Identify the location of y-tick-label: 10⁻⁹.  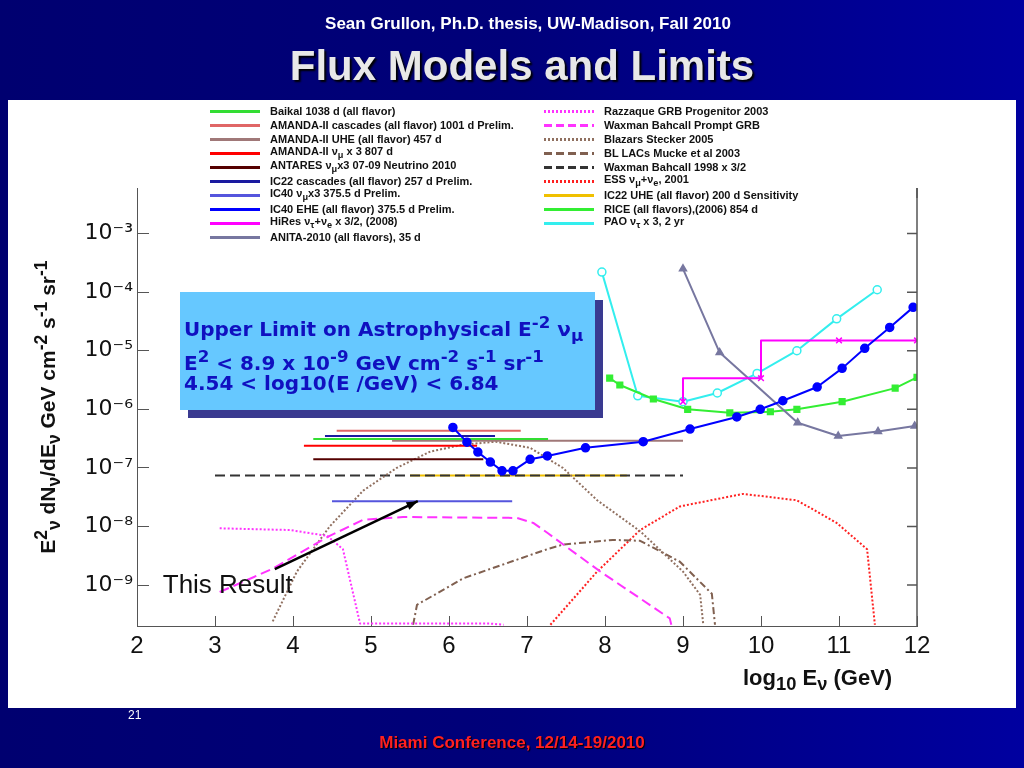
(108, 583).